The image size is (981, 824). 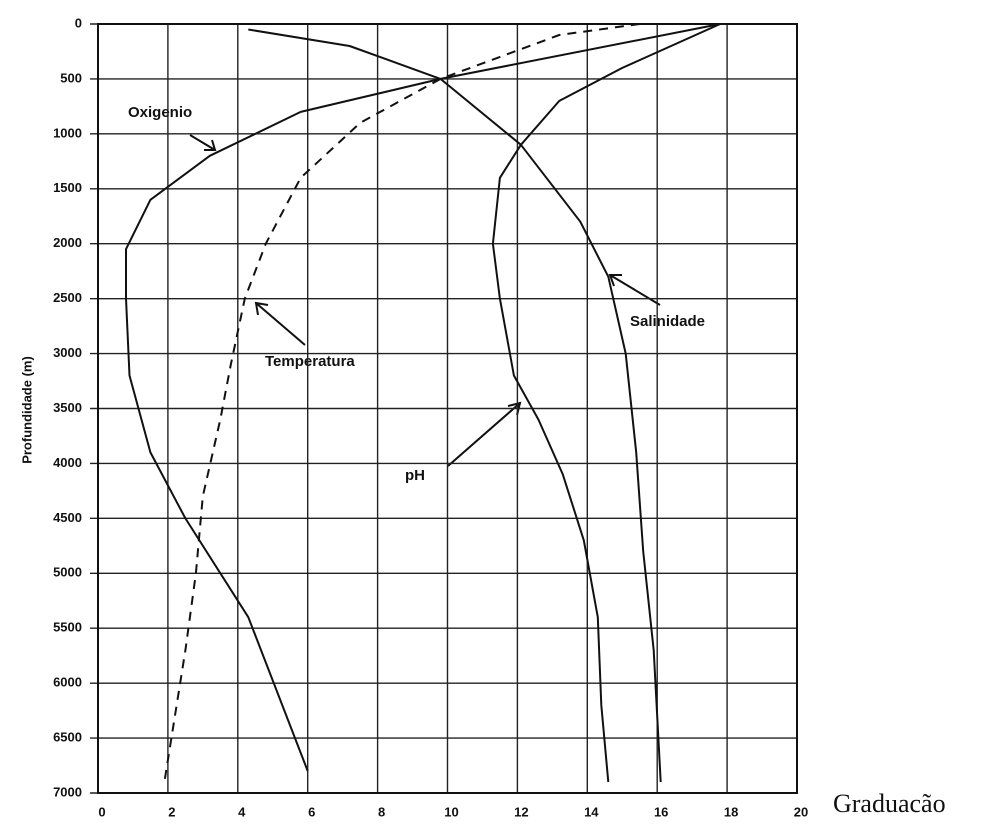 I want to click on y-tick-label: 0, so click(x=78, y=22).